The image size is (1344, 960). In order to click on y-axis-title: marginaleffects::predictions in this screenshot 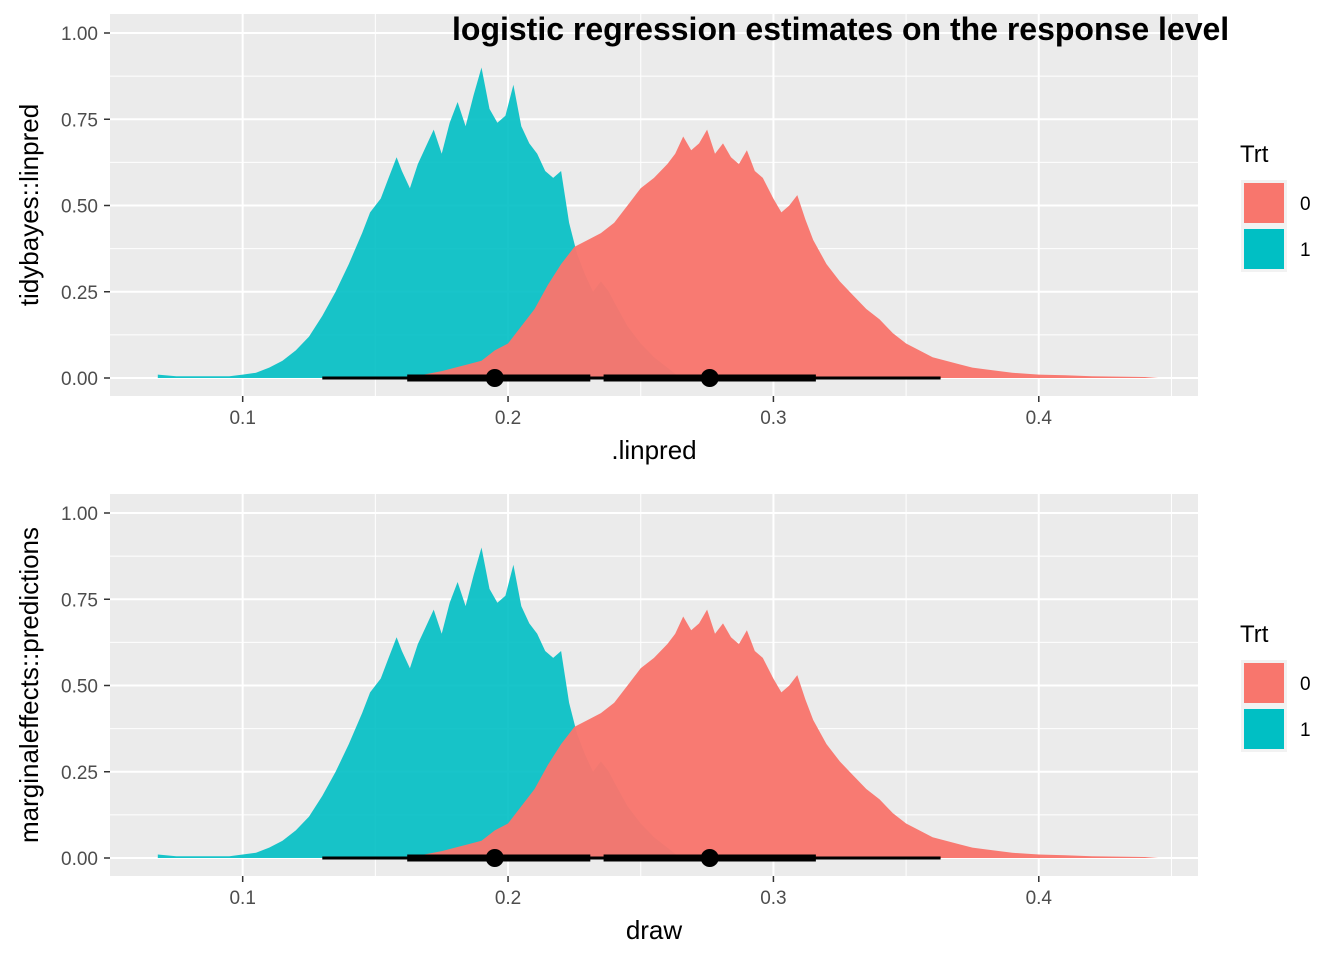, I will do `click(29, 685)`.